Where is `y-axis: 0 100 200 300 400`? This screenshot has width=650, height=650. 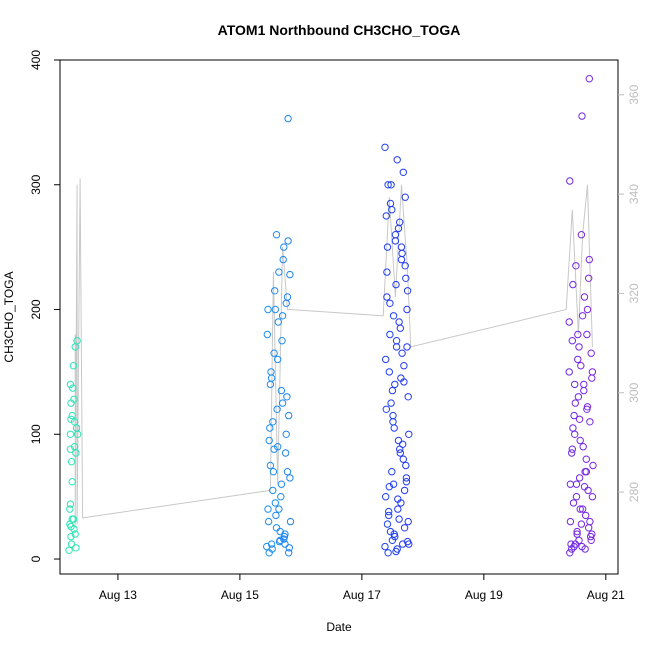
y-axis: 0 100 200 300 400 is located at coordinates (44, 306).